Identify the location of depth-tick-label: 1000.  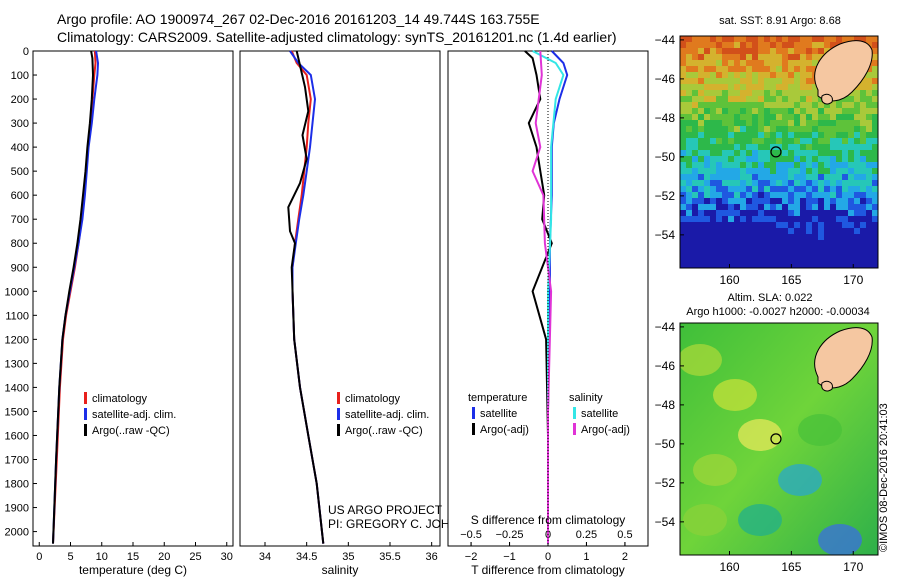
(17, 292).